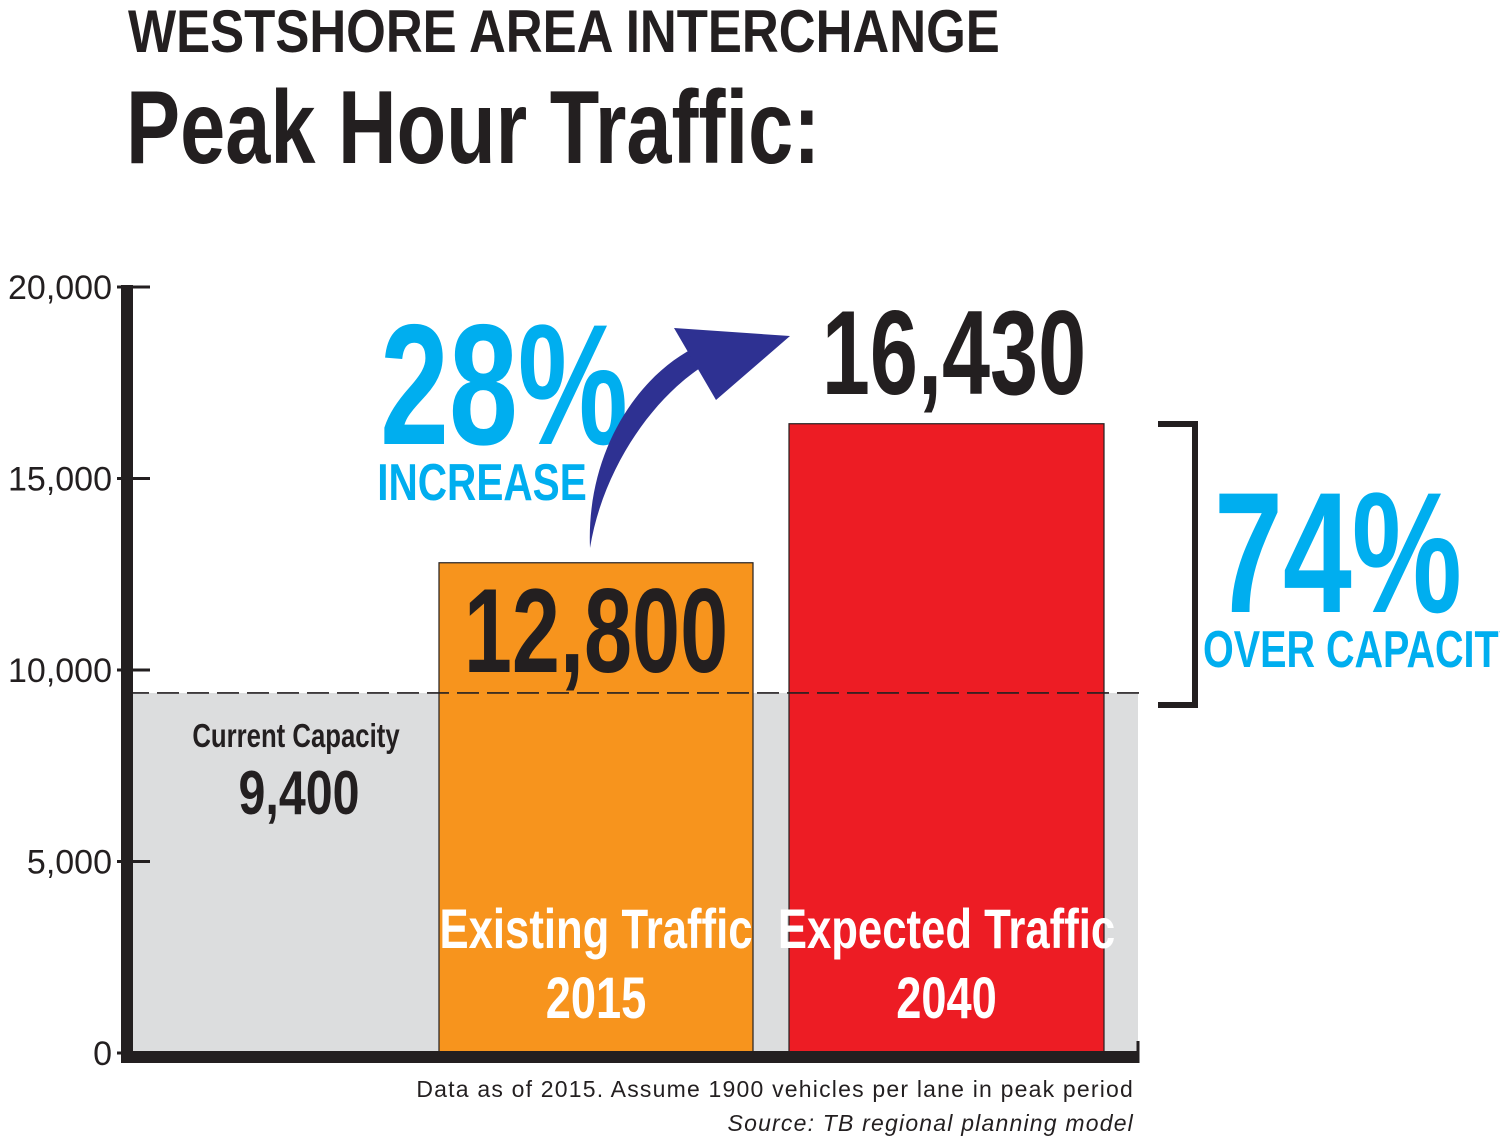 This screenshot has height=1142, width=1500. What do you see at coordinates (296, 736) in the screenshot?
I see `capacity-label: Current Capacity` at bounding box center [296, 736].